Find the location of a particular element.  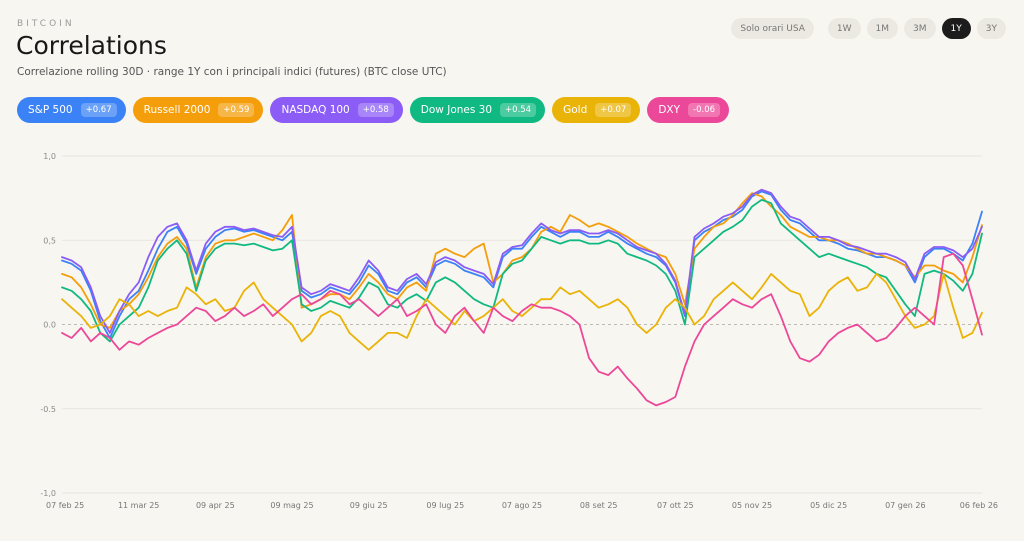

range-button-3y: 3Y is located at coordinates (991, 28).